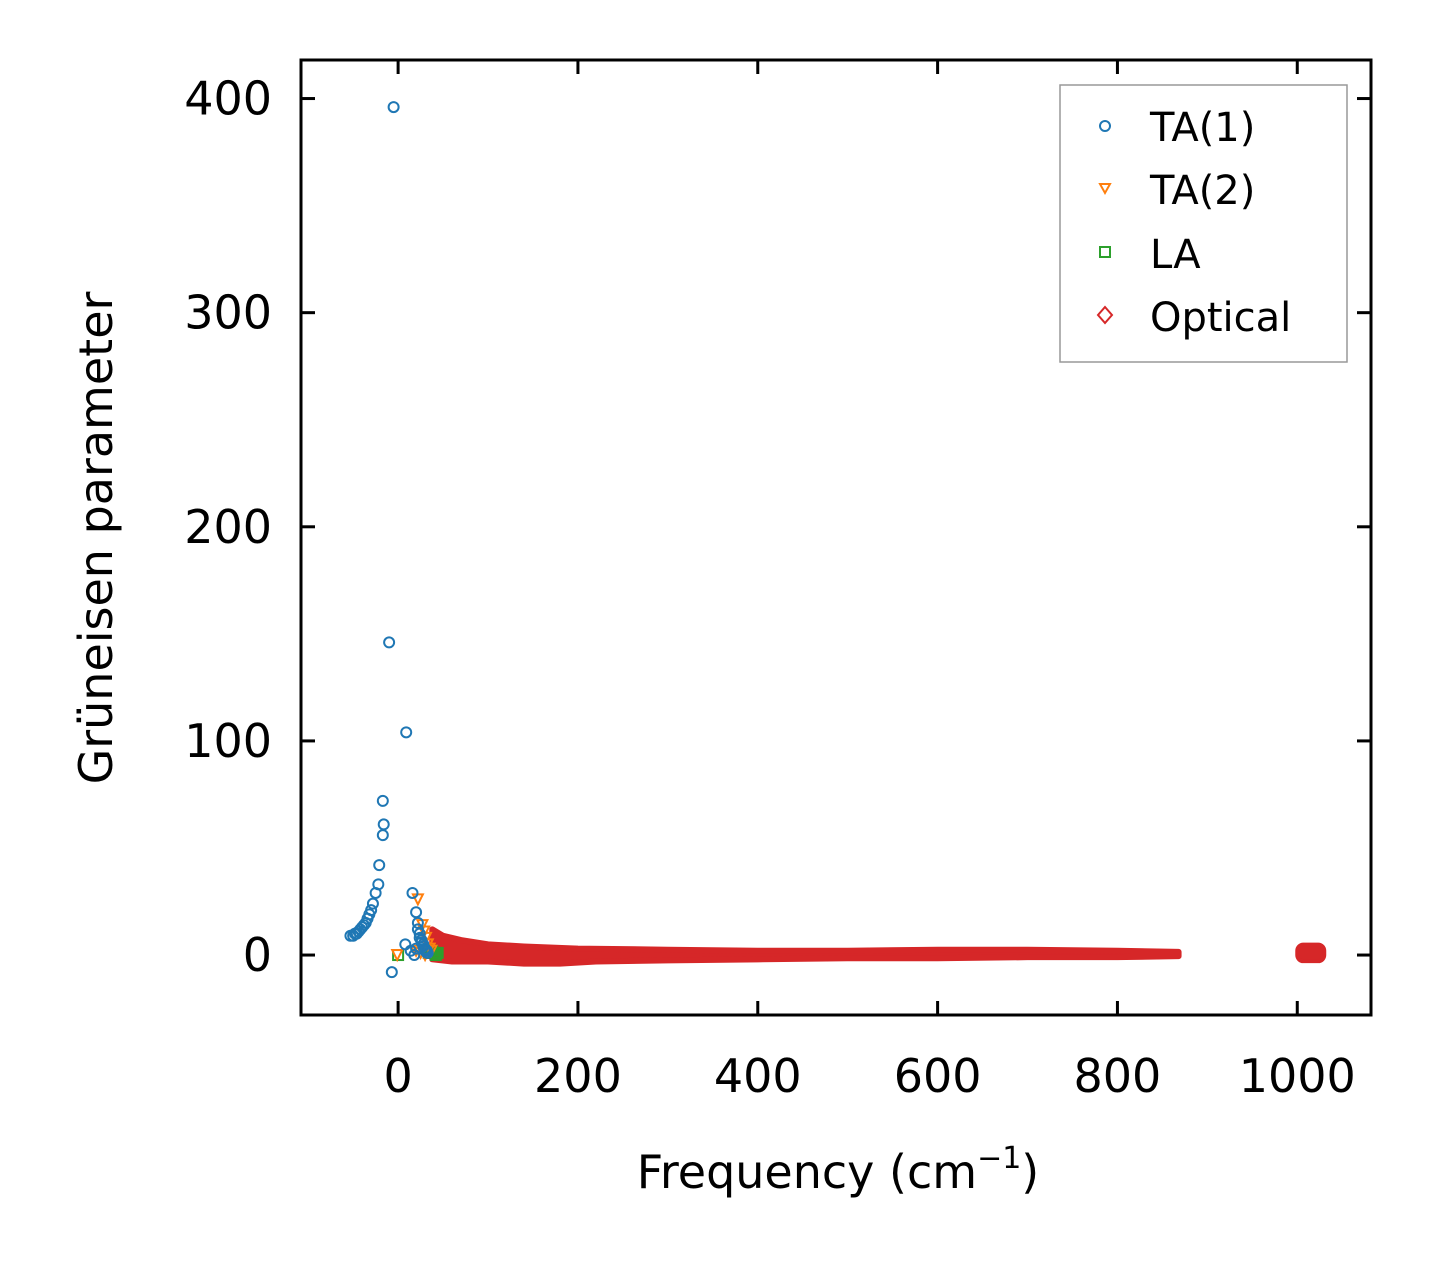 Image resolution: width=1431 pixels, height=1264 pixels. Describe the element at coordinates (1220, 318) in the screenshot. I see `legend-label-optical: Optical` at that location.